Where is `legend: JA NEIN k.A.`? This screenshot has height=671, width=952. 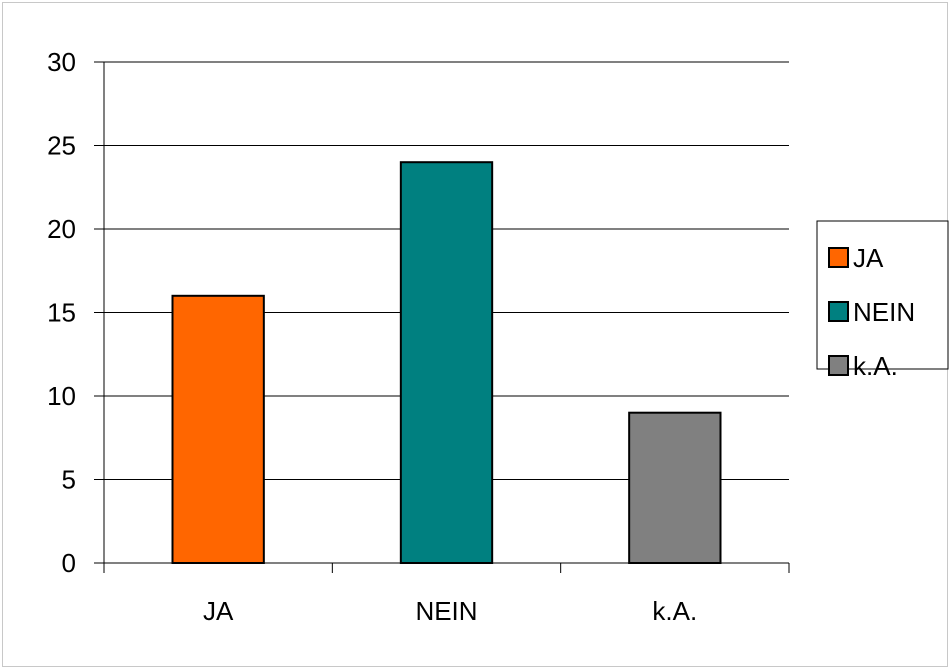 legend: JA NEIN k.A. is located at coordinates (882, 300).